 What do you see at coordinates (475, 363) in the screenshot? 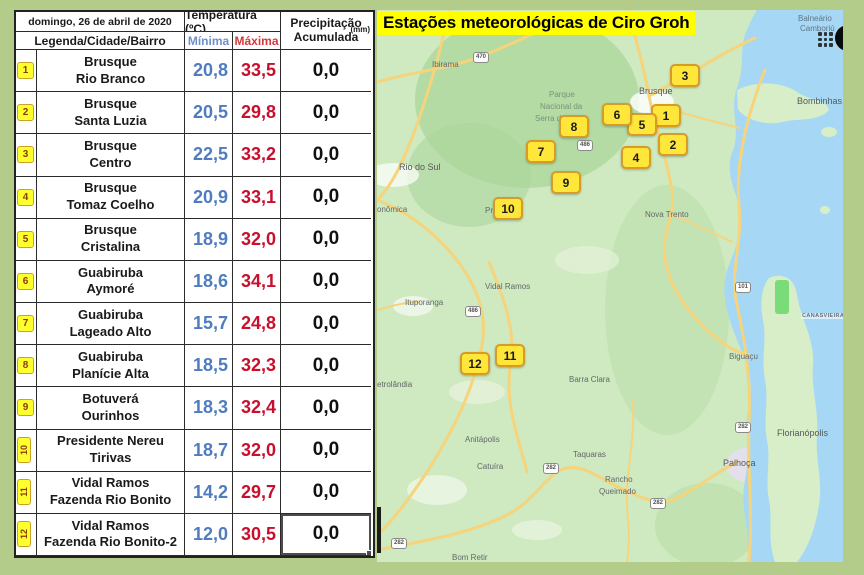
I see `map-marker: 12` at bounding box center [475, 363].